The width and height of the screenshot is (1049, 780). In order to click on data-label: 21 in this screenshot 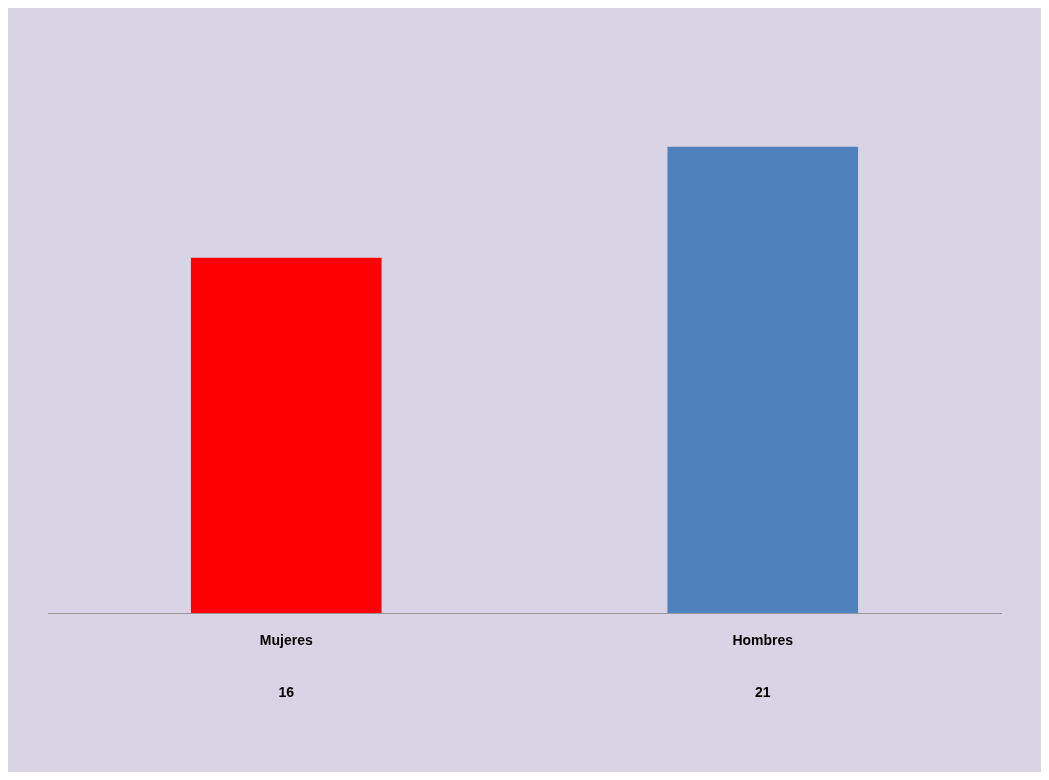, I will do `click(762, 692)`.